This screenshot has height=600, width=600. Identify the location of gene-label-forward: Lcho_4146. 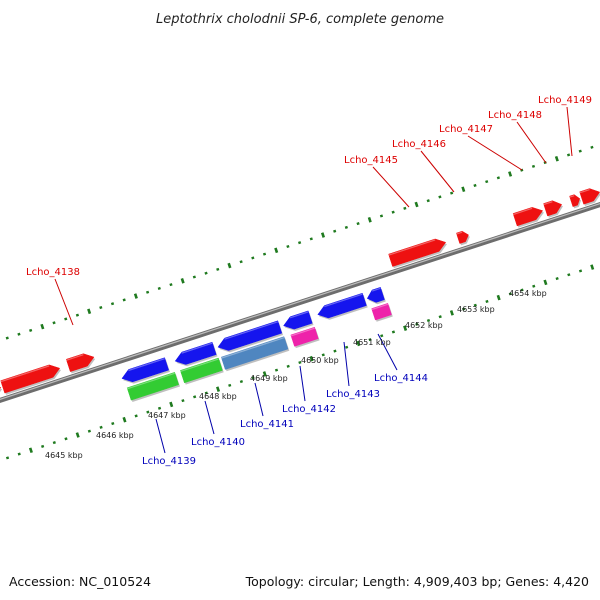
(419, 144).